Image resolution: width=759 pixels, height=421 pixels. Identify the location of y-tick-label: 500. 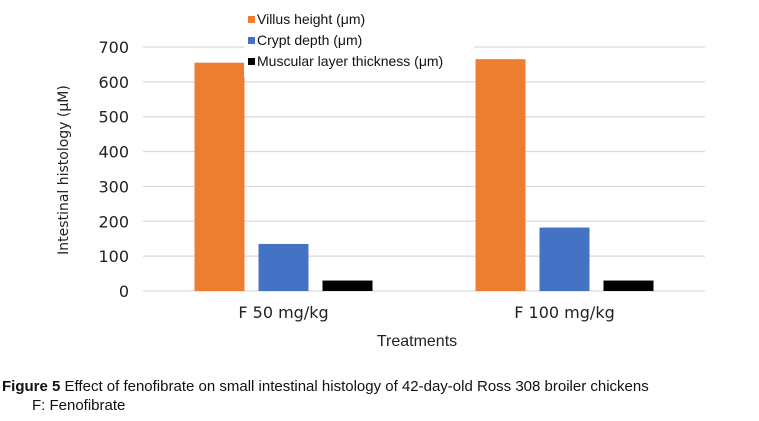
(113, 117).